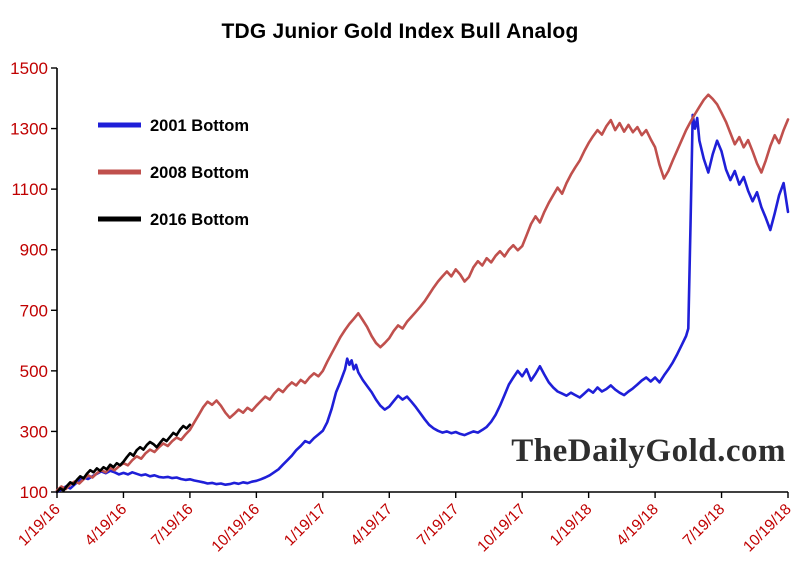 This screenshot has height=575, width=800. What do you see at coordinates (199, 173) in the screenshot?
I see `legend-label-2008-bottom: 2008 Bottom` at bounding box center [199, 173].